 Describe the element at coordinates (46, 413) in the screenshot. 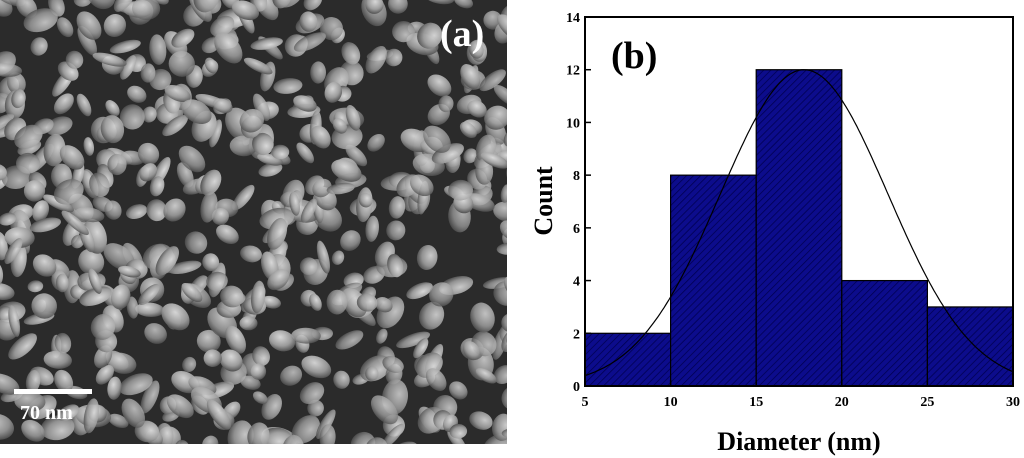

I see `scale-bar-label: 70 nm` at that location.